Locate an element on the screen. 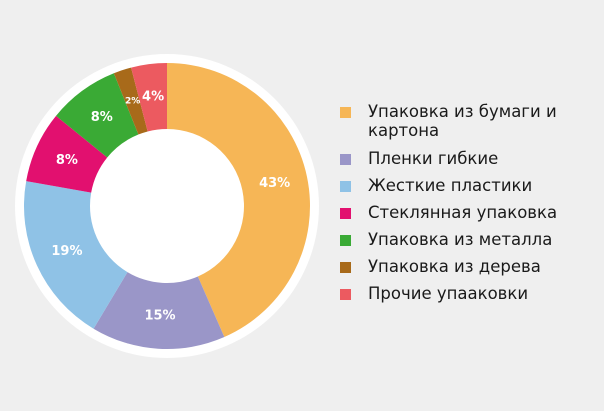 Image resolution: width=604 pixels, height=411 pixels. legend-item: Упаковка из бумаги и картона is located at coordinates (470, 121).